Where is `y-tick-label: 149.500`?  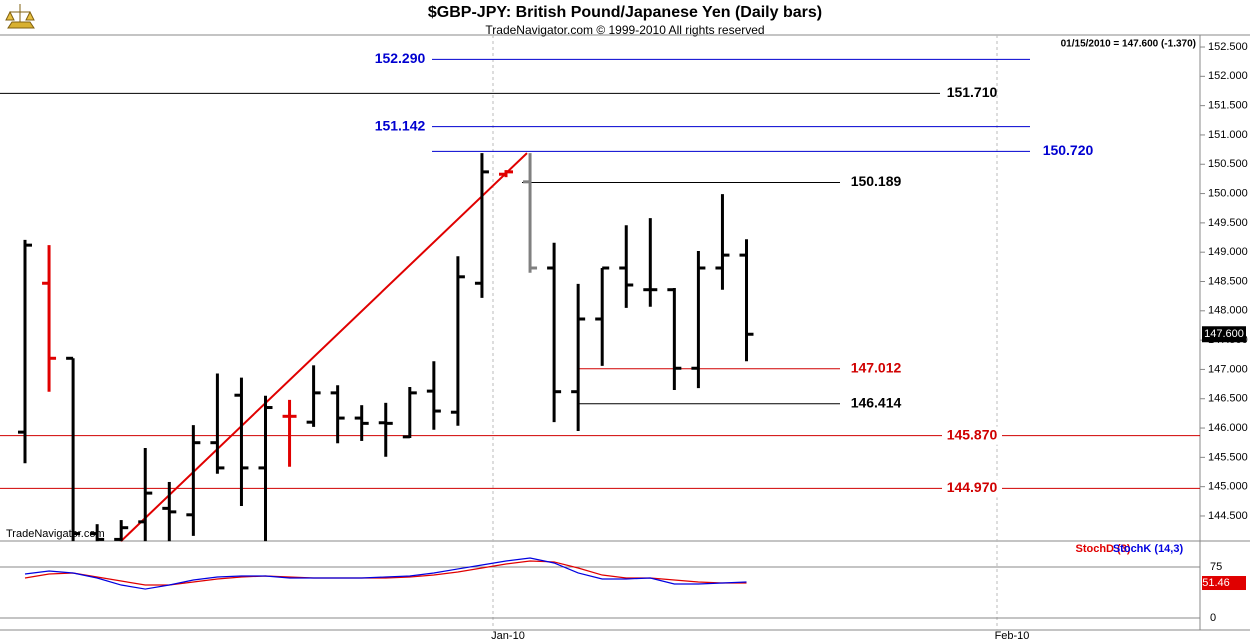 y-tick-label: 149.500 is located at coordinates (1228, 223).